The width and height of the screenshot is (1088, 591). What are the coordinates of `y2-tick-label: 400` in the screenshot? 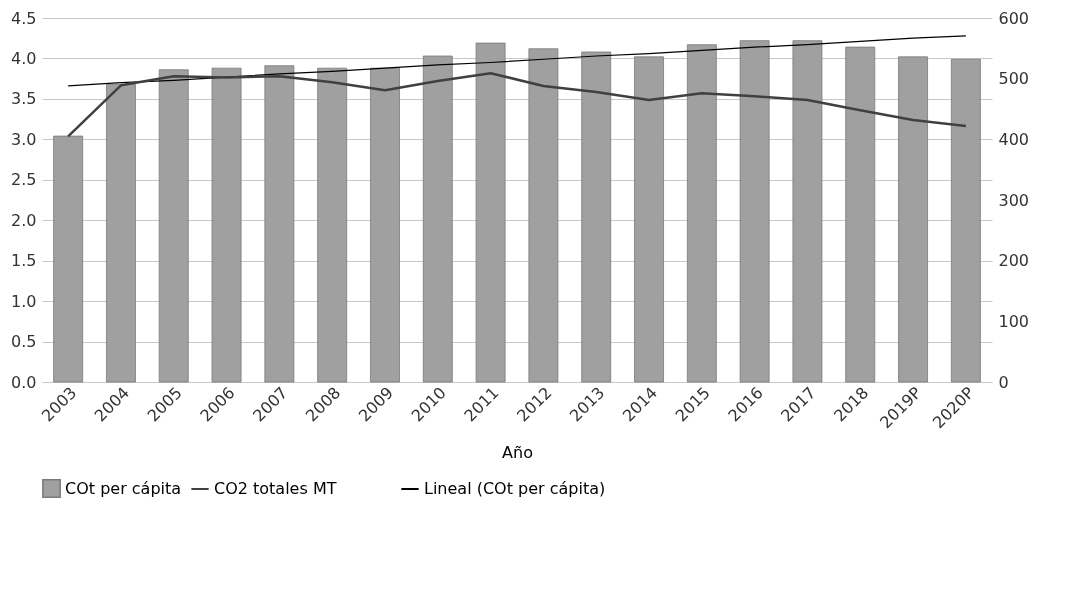 It's located at (1014, 139).